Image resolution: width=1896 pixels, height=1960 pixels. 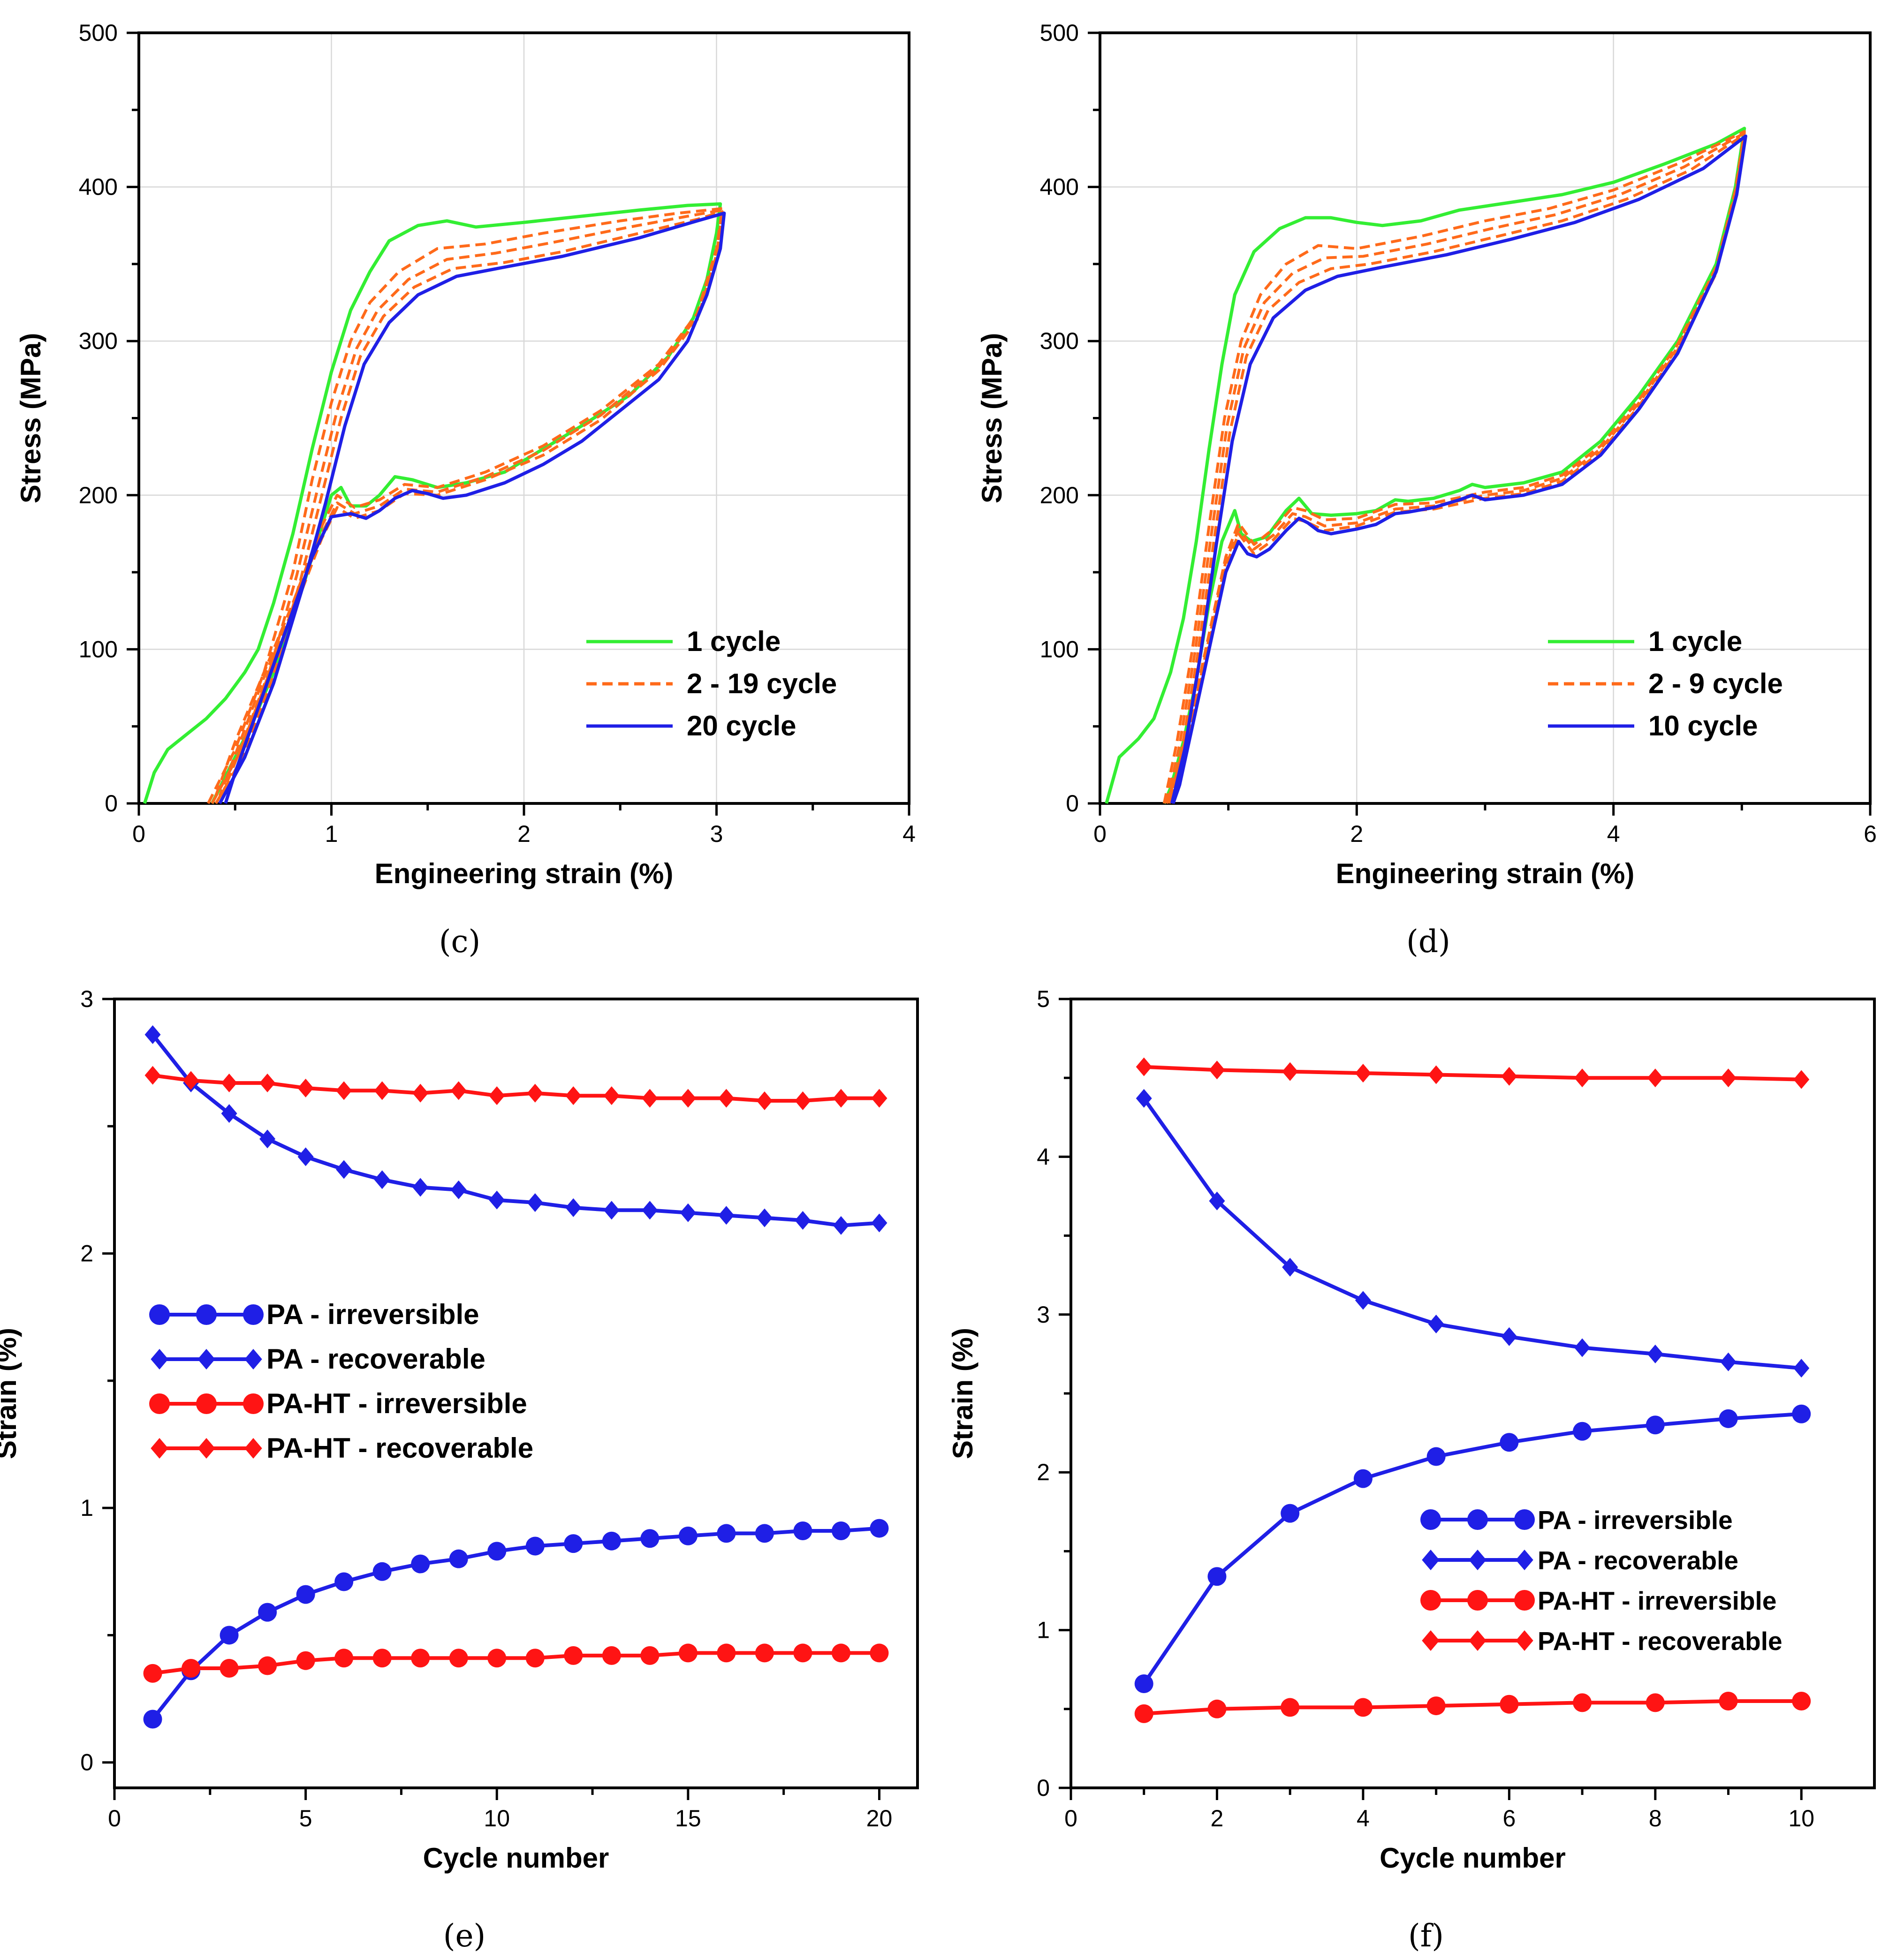 I want to click on c-x-tick-label-4: 4, so click(x=909, y=834).